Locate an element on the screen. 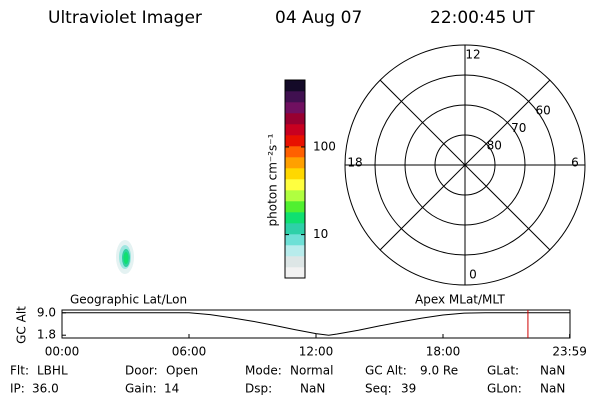  colorbar-frame is located at coordinates (295, 179).